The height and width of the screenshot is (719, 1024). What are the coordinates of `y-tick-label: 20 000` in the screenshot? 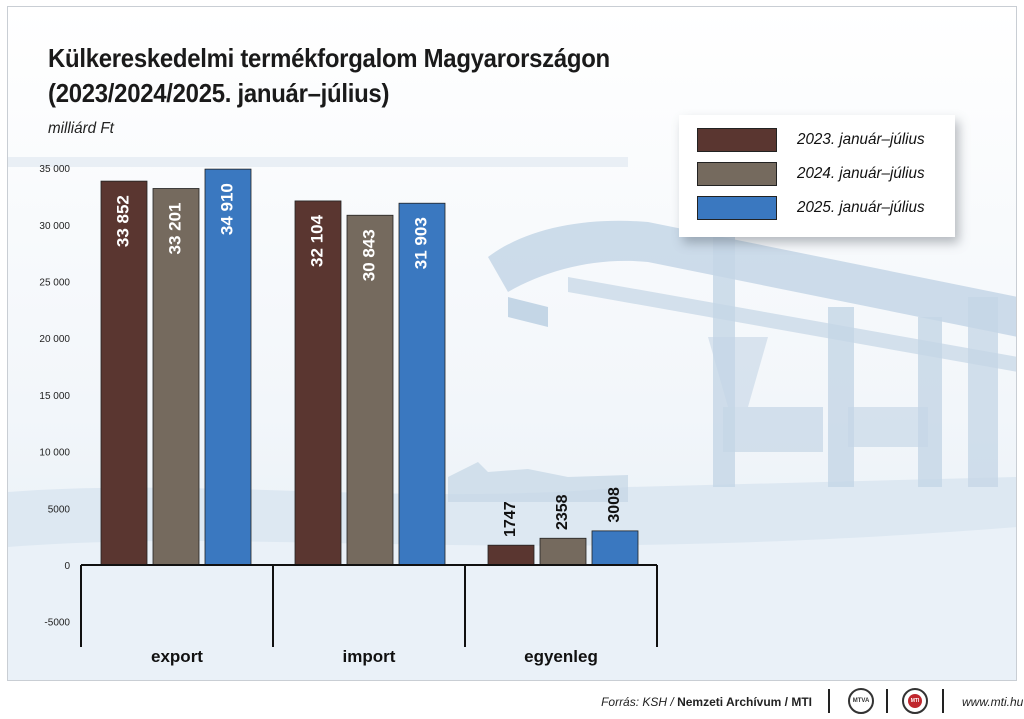 It's located at (54, 339).